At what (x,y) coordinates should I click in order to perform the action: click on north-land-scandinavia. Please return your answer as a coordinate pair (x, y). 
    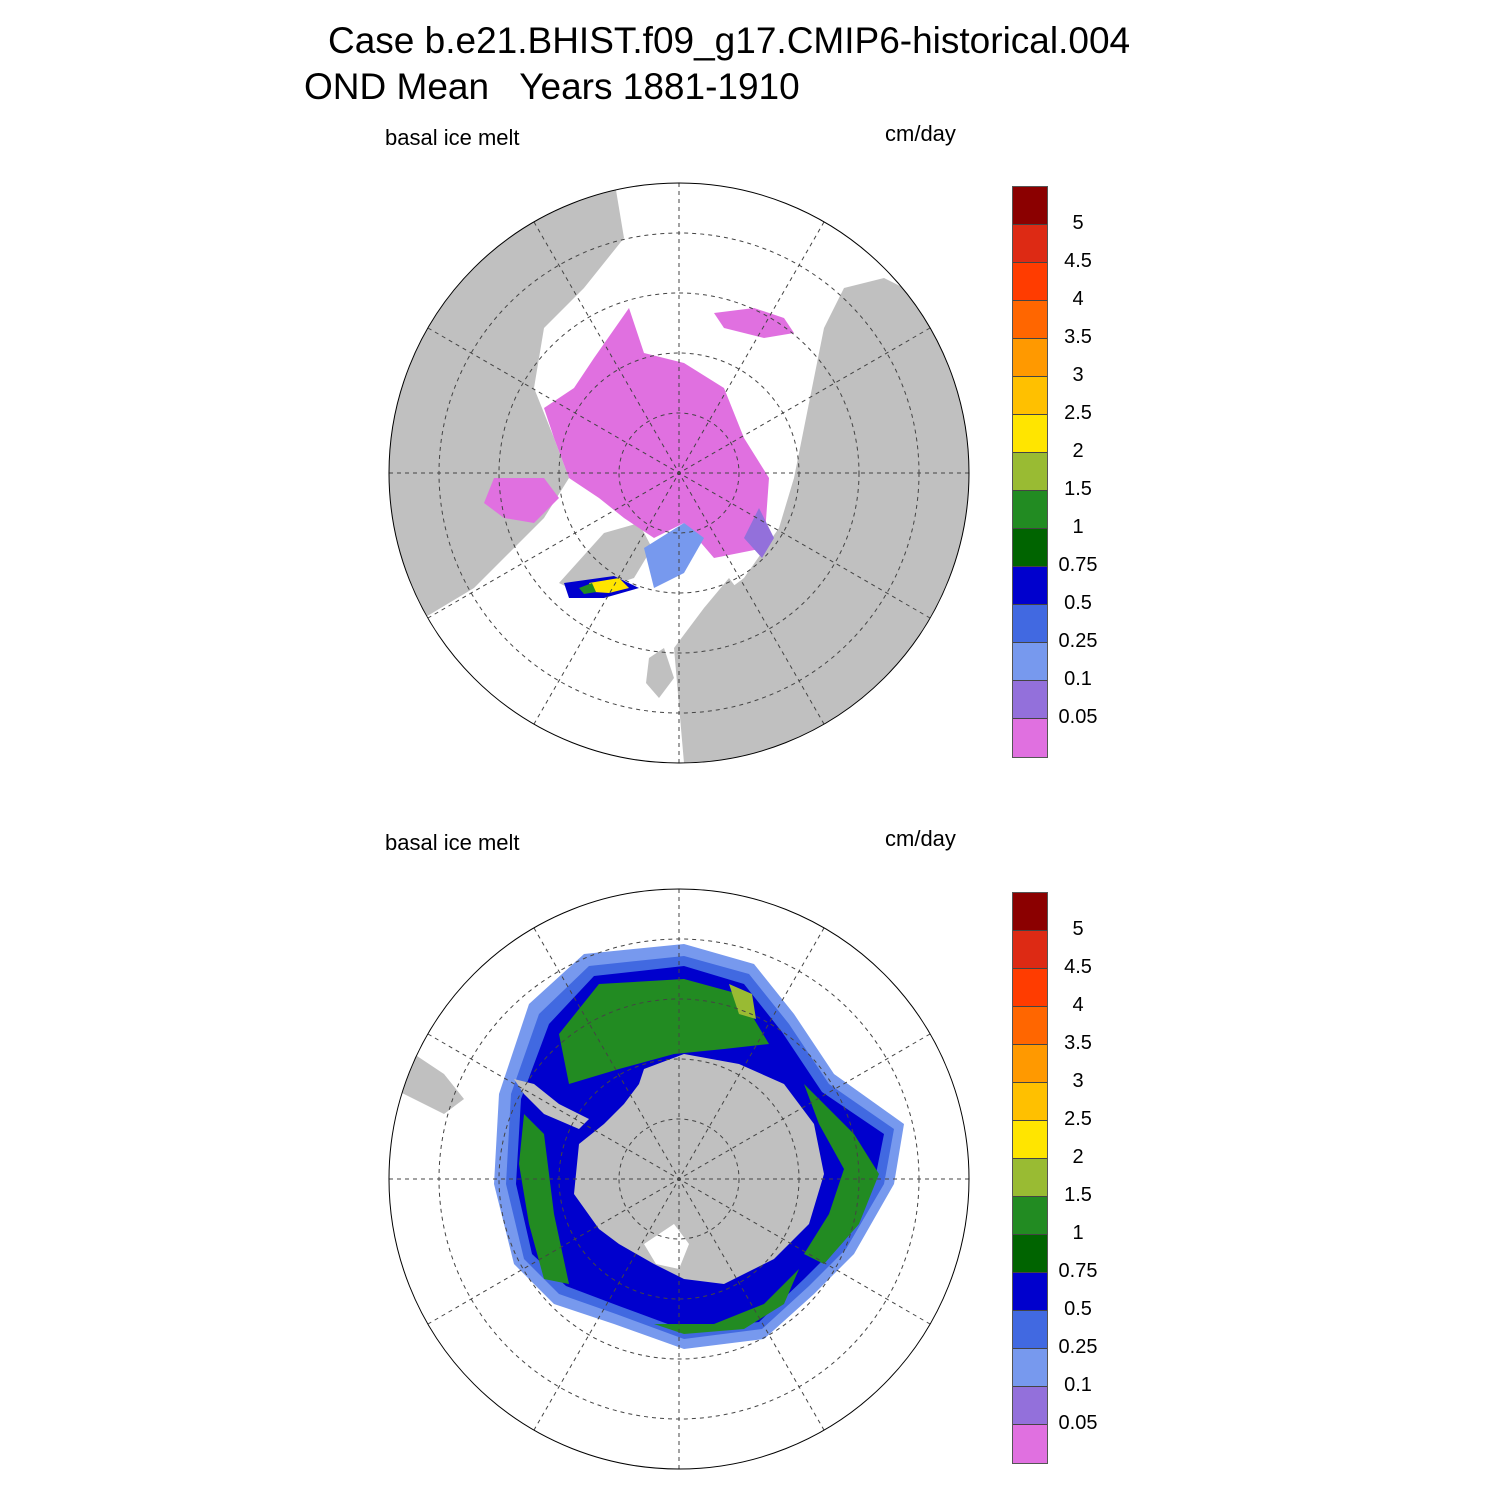
    Looking at the image, I should click on (720, 618).